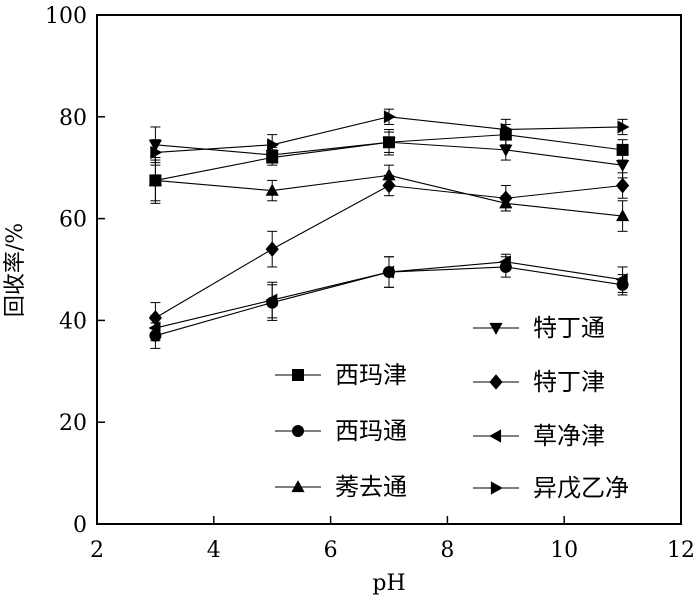 The width and height of the screenshot is (700, 601). Describe the element at coordinates (564, 550) in the screenshot. I see `x-tick-label: 10` at that location.